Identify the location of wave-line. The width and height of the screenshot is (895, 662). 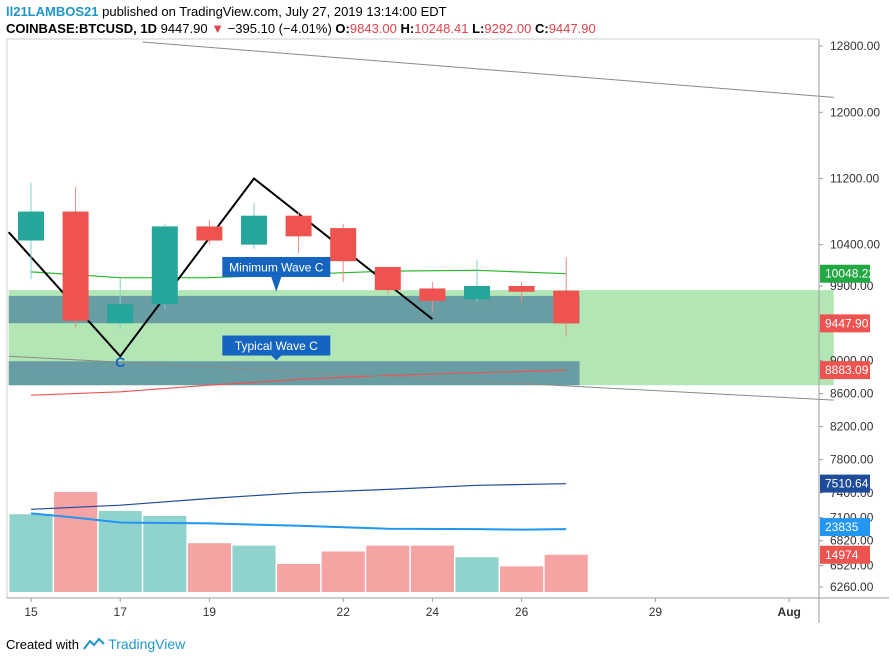
(220, 267).